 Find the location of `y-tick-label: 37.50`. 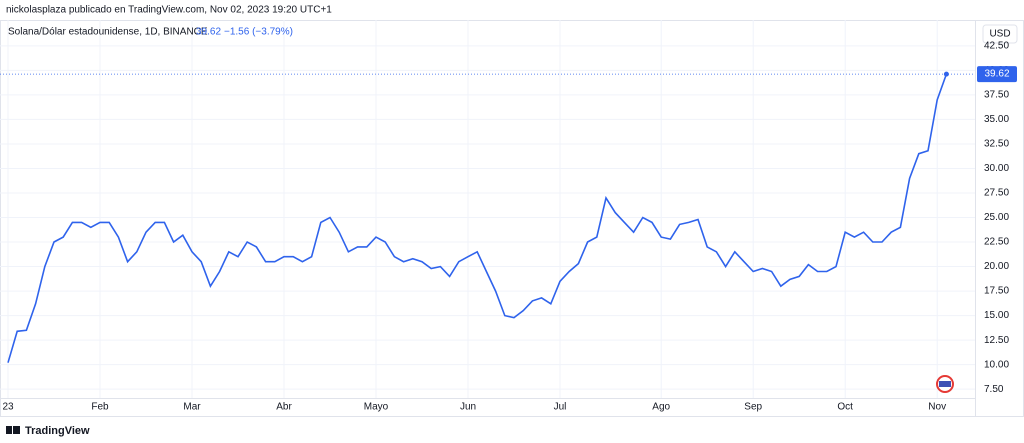

y-tick-label: 37.50 is located at coordinates (996, 95).